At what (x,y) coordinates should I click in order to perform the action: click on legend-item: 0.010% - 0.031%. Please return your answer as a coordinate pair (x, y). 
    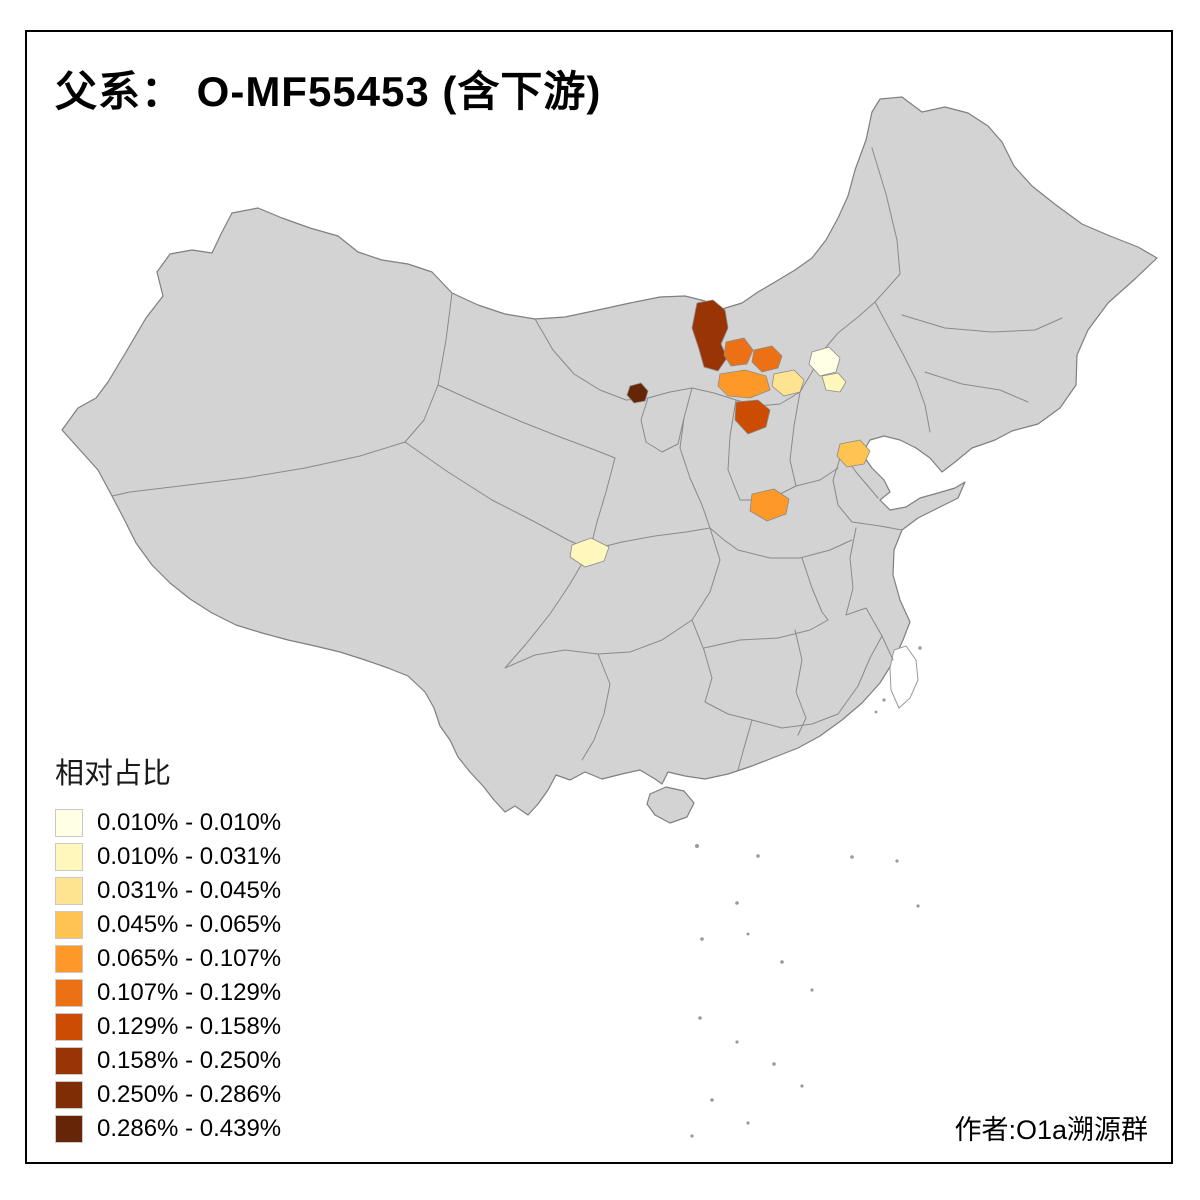
    Looking at the image, I should click on (168, 856).